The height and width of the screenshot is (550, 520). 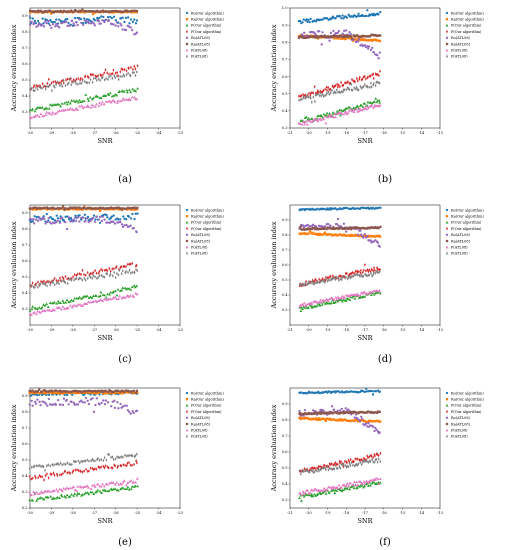 What do you see at coordinates (461, 235) in the screenshot?
I see `legend-label: Ro(ATL08)` at bounding box center [461, 235].